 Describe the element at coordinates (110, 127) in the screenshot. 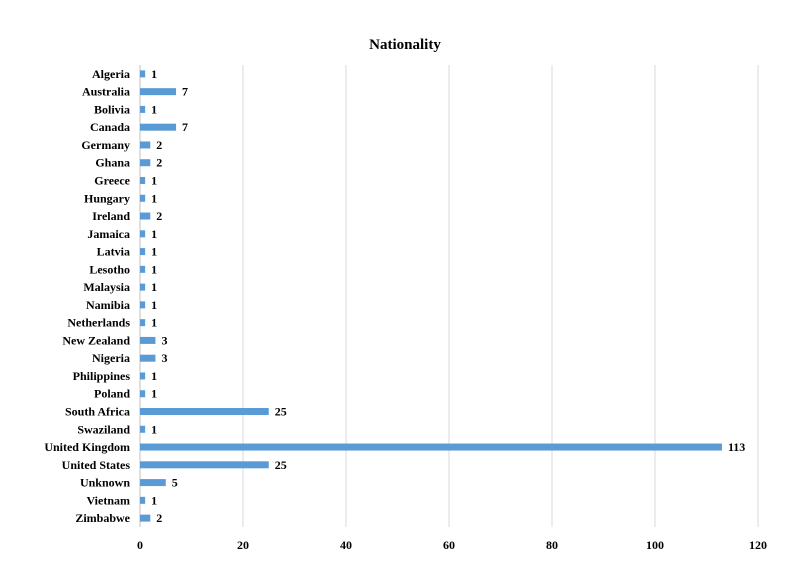

I see `category-label: Canada` at that location.